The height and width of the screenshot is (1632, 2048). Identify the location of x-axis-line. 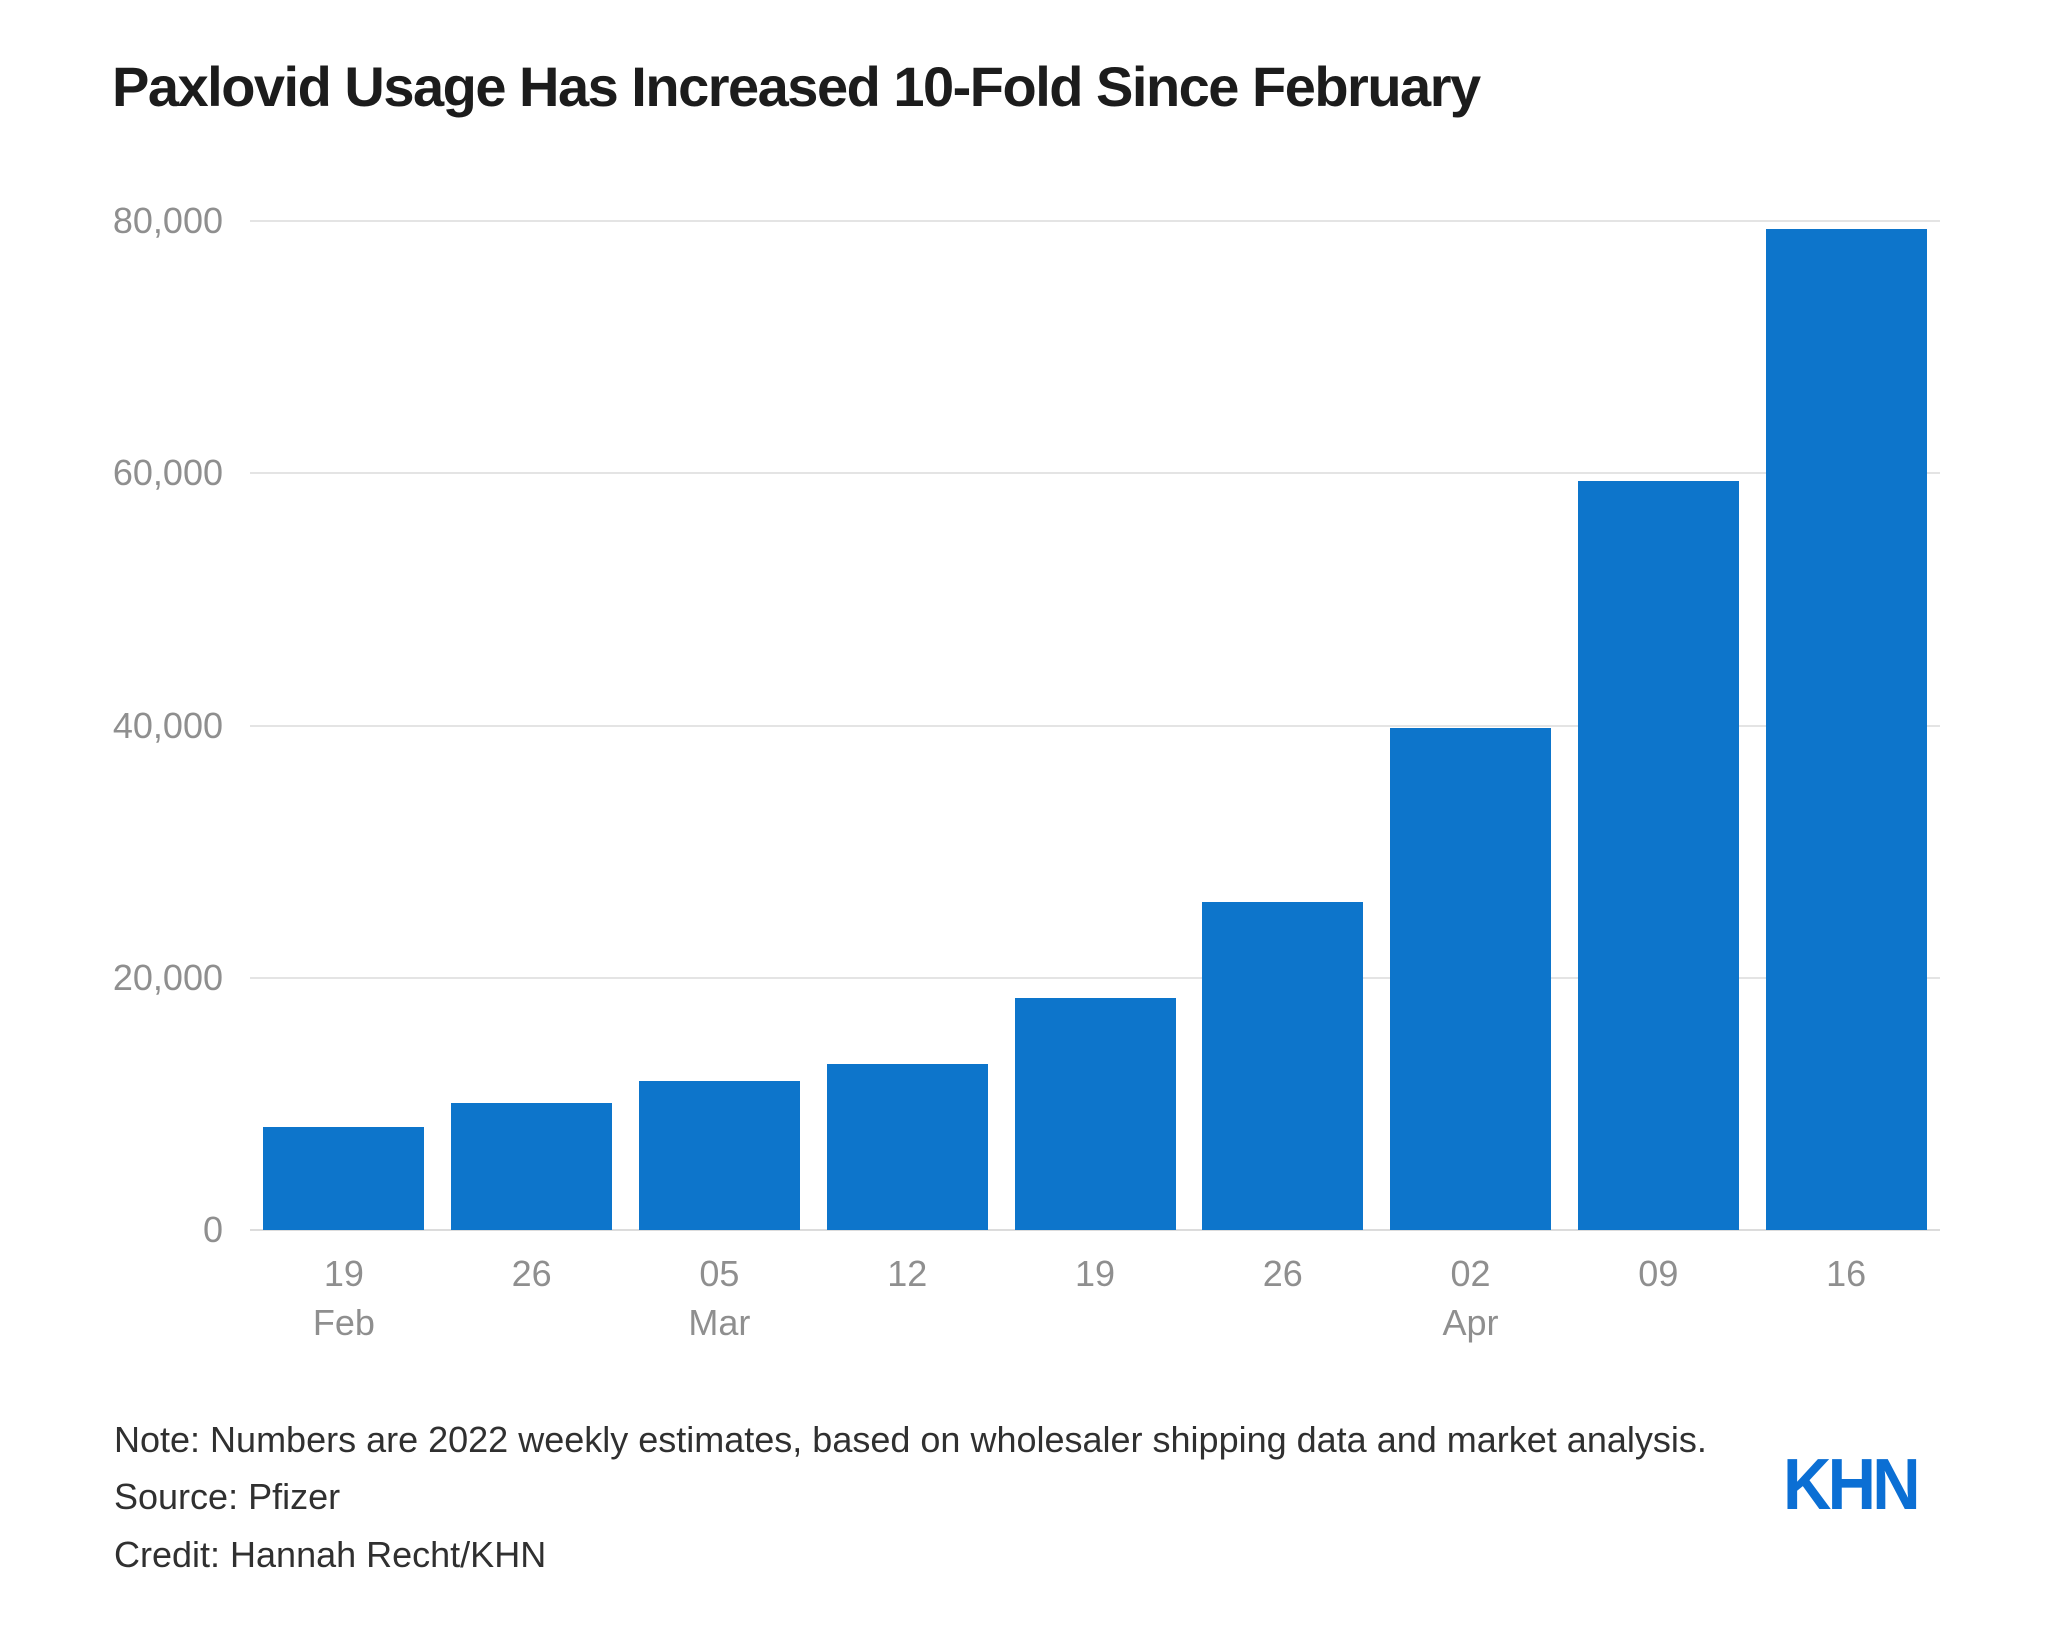
(1095, 1230).